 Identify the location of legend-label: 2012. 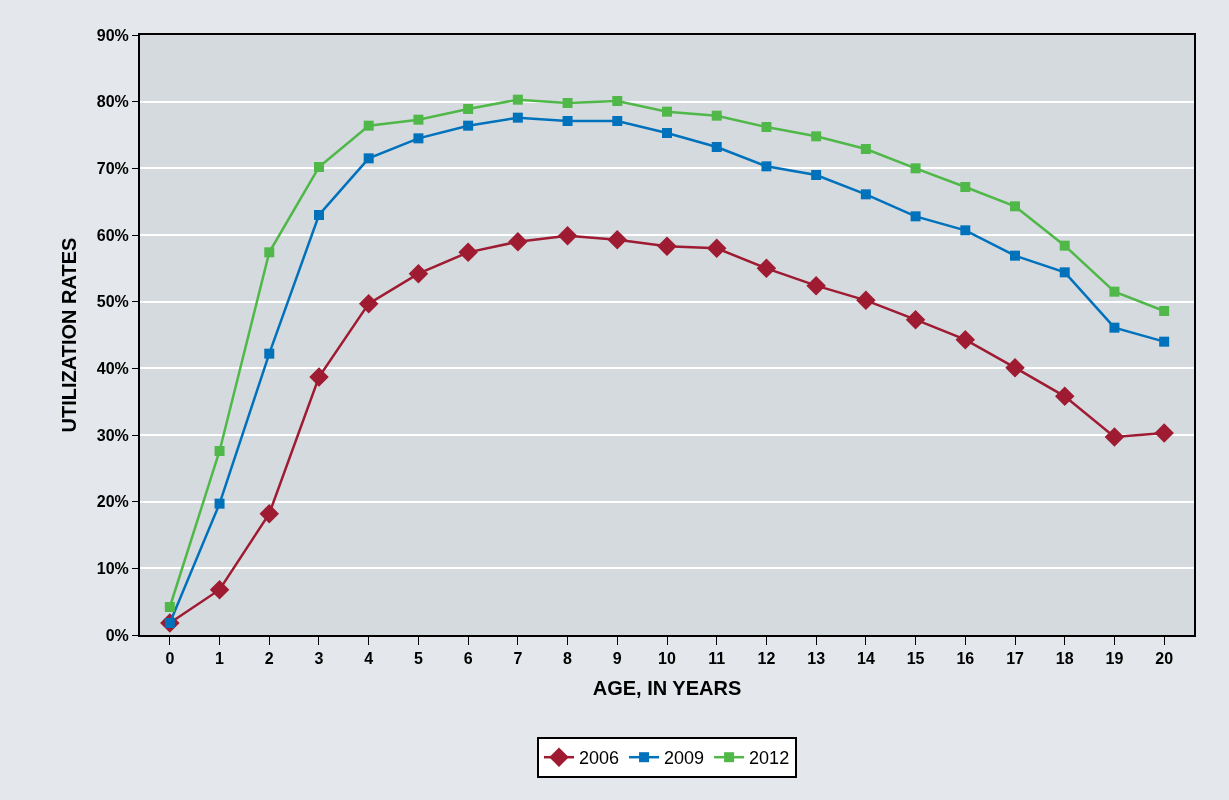
(769, 758).